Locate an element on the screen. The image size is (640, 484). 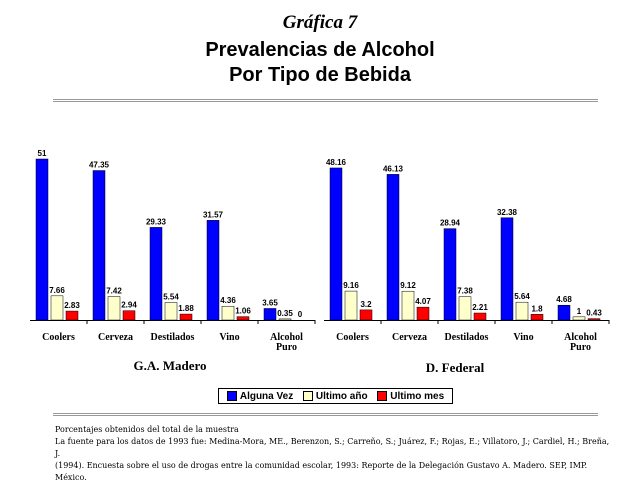
data-label: 3.2 is located at coordinates (366, 304).